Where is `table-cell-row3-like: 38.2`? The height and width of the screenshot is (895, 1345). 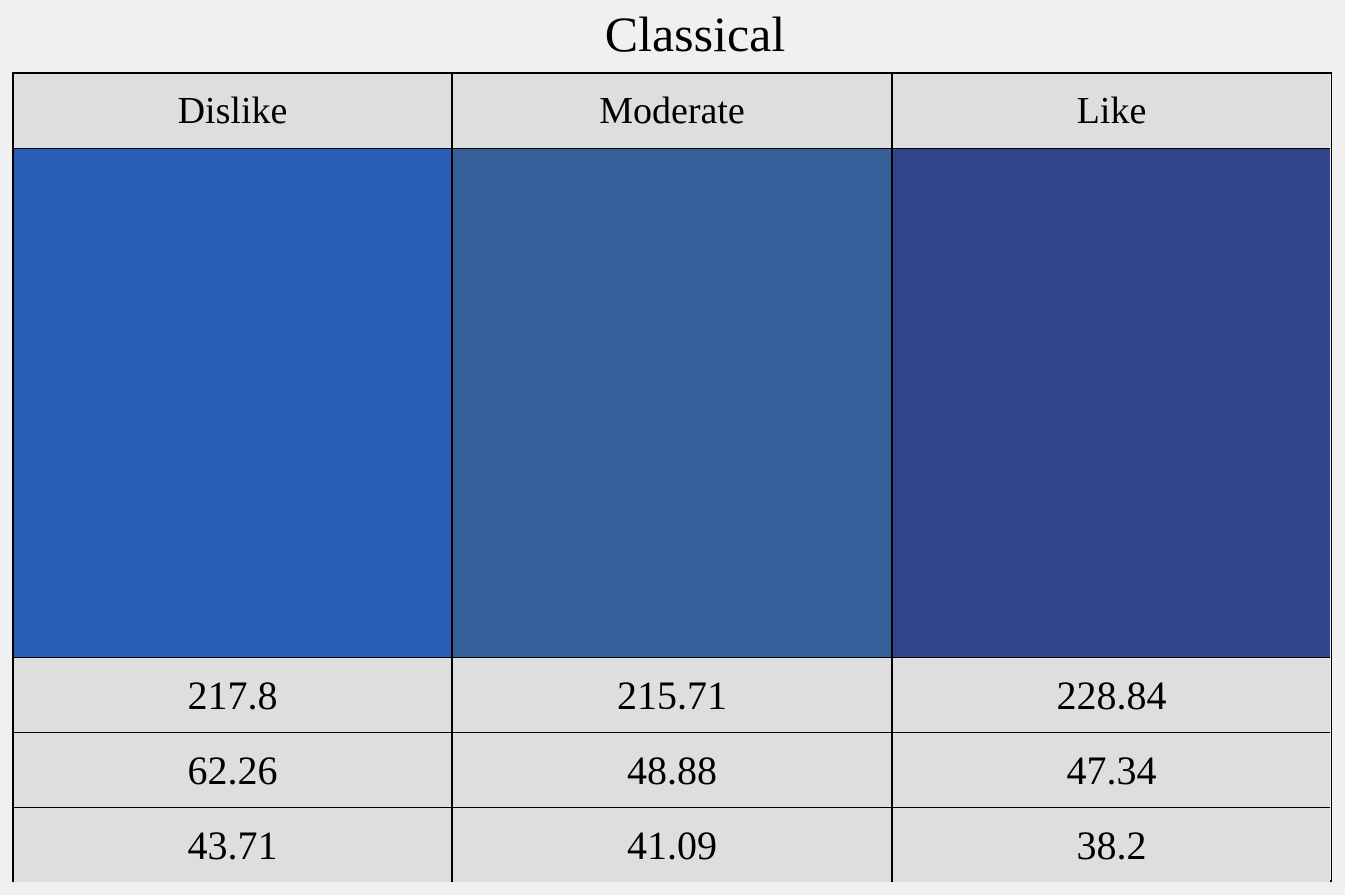 table-cell-row3-like: 38.2 is located at coordinates (1111, 845).